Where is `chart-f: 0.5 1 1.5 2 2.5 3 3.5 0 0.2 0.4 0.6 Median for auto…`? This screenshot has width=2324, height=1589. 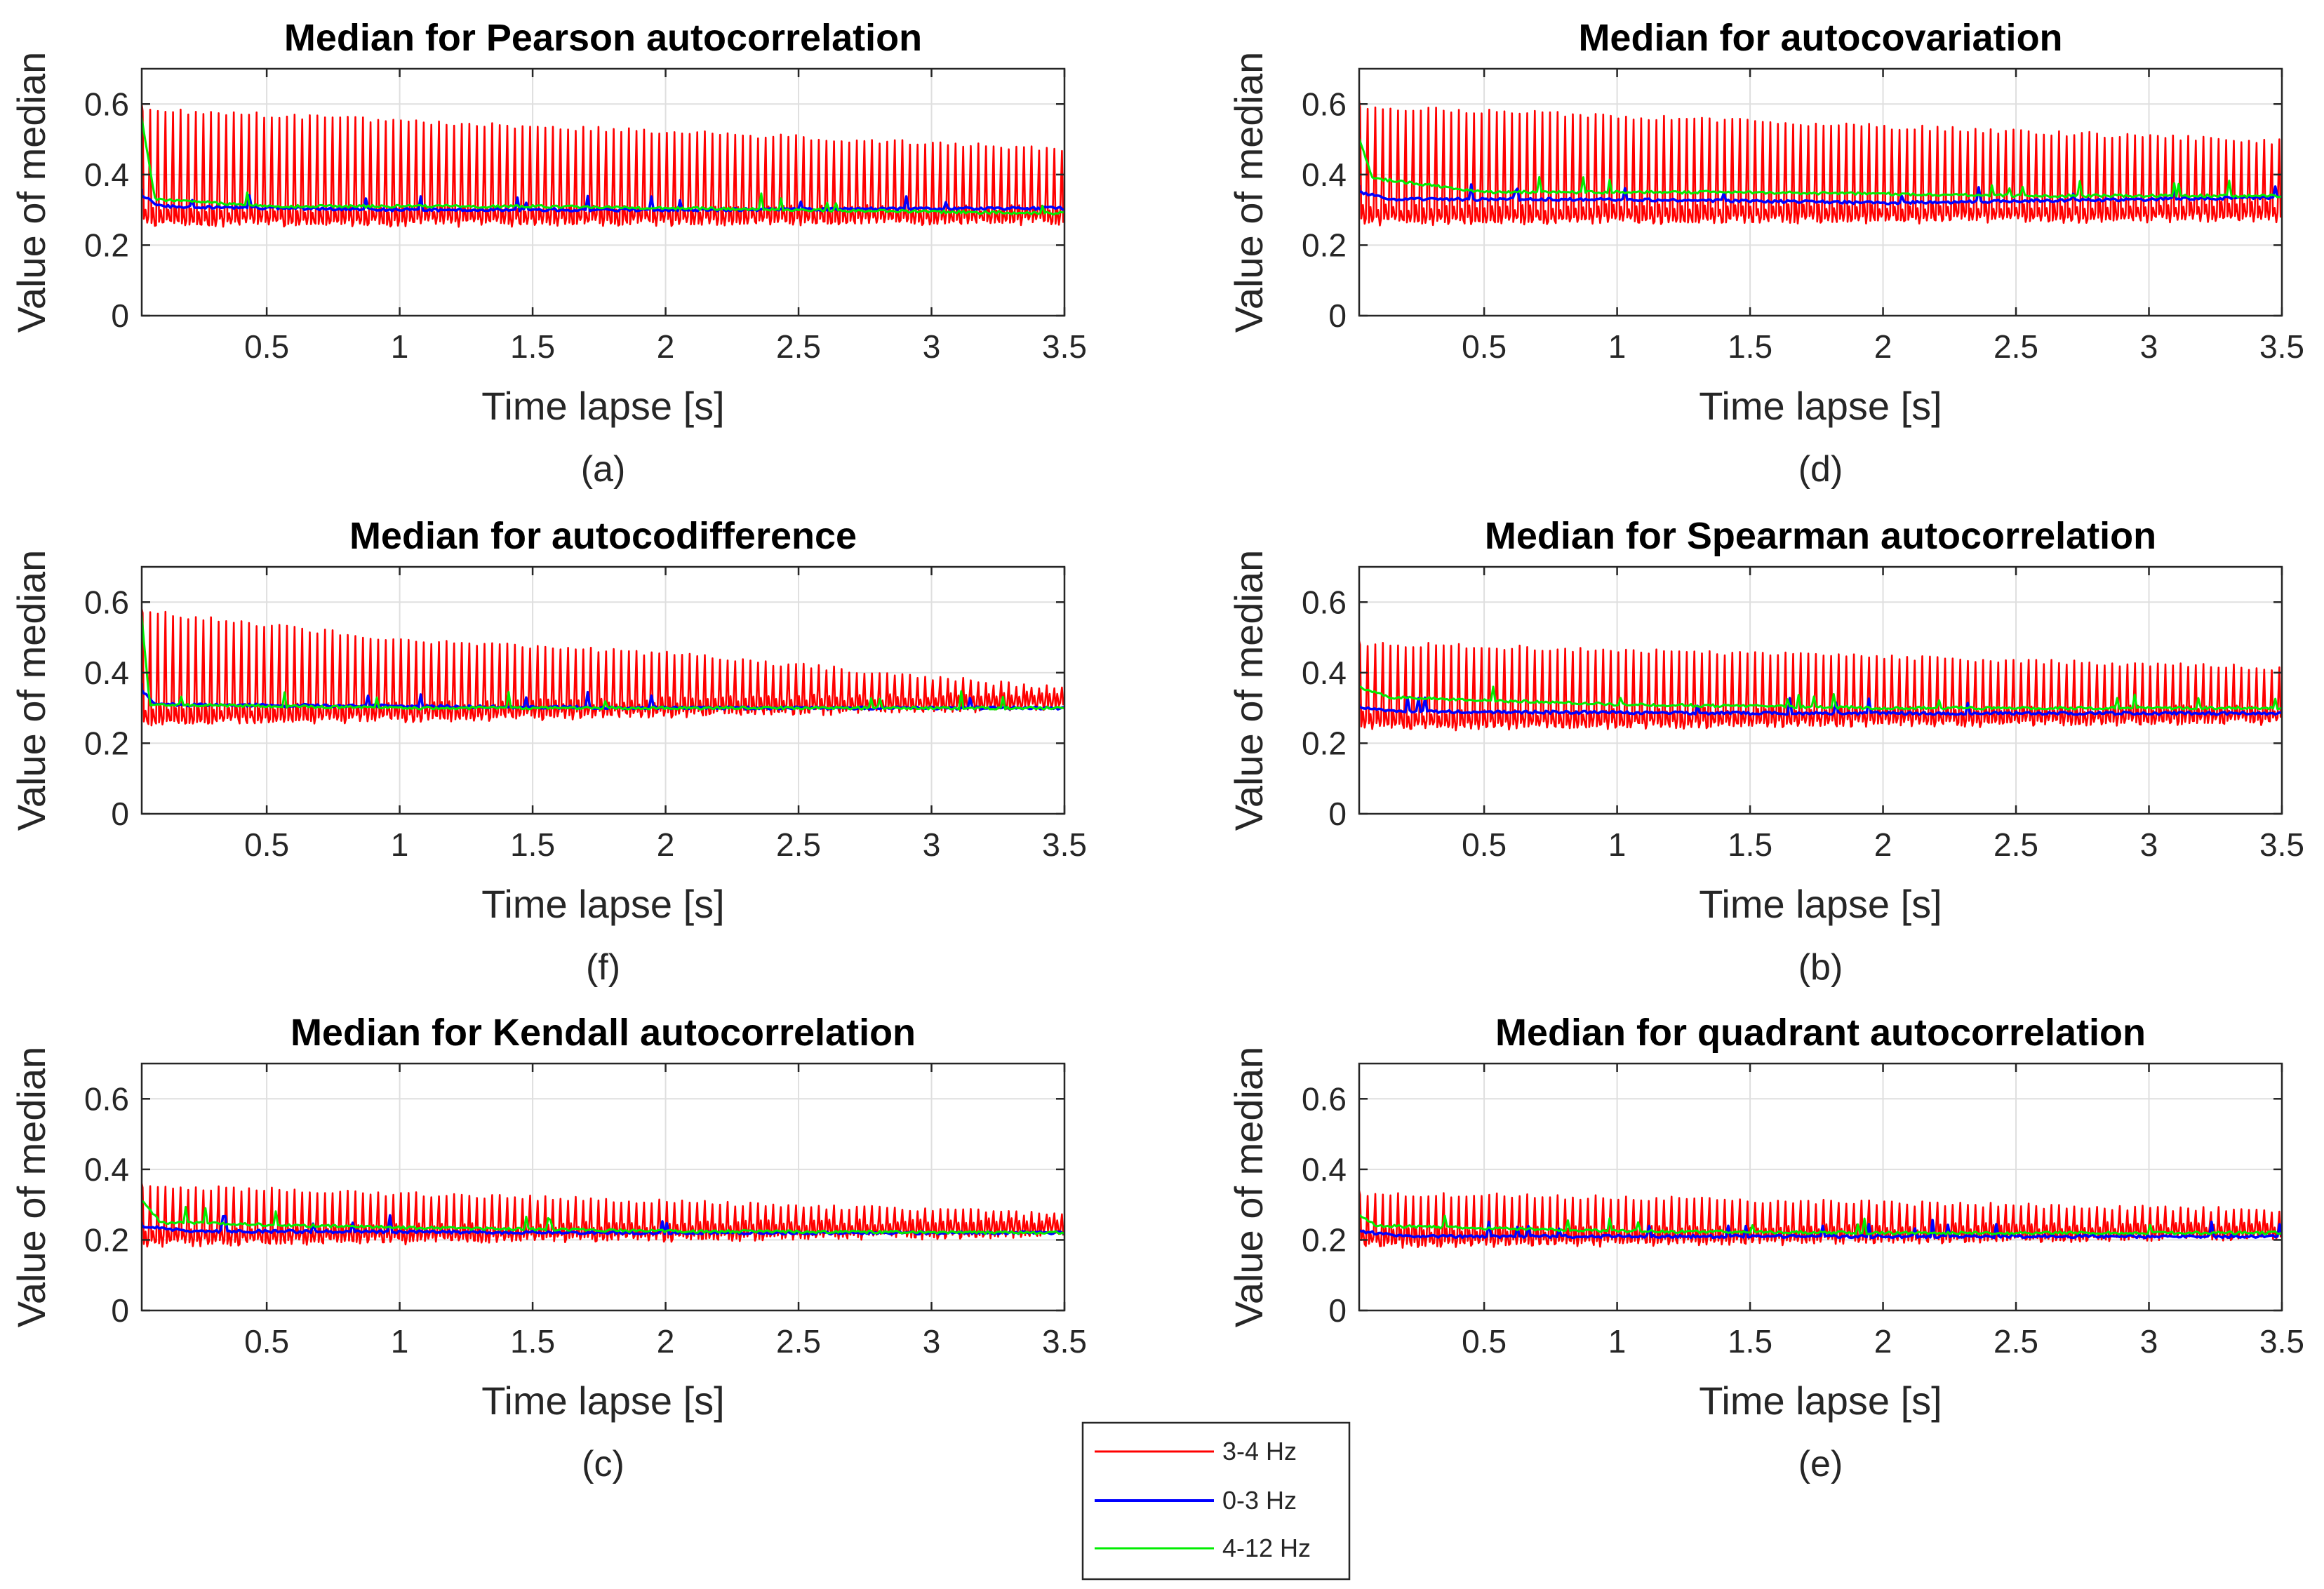
chart-f: 0.5 1 1.5 2 2.5 3 3.5 0 0.2 0.4 0.6 Median for auto… is located at coordinates (548, 751).